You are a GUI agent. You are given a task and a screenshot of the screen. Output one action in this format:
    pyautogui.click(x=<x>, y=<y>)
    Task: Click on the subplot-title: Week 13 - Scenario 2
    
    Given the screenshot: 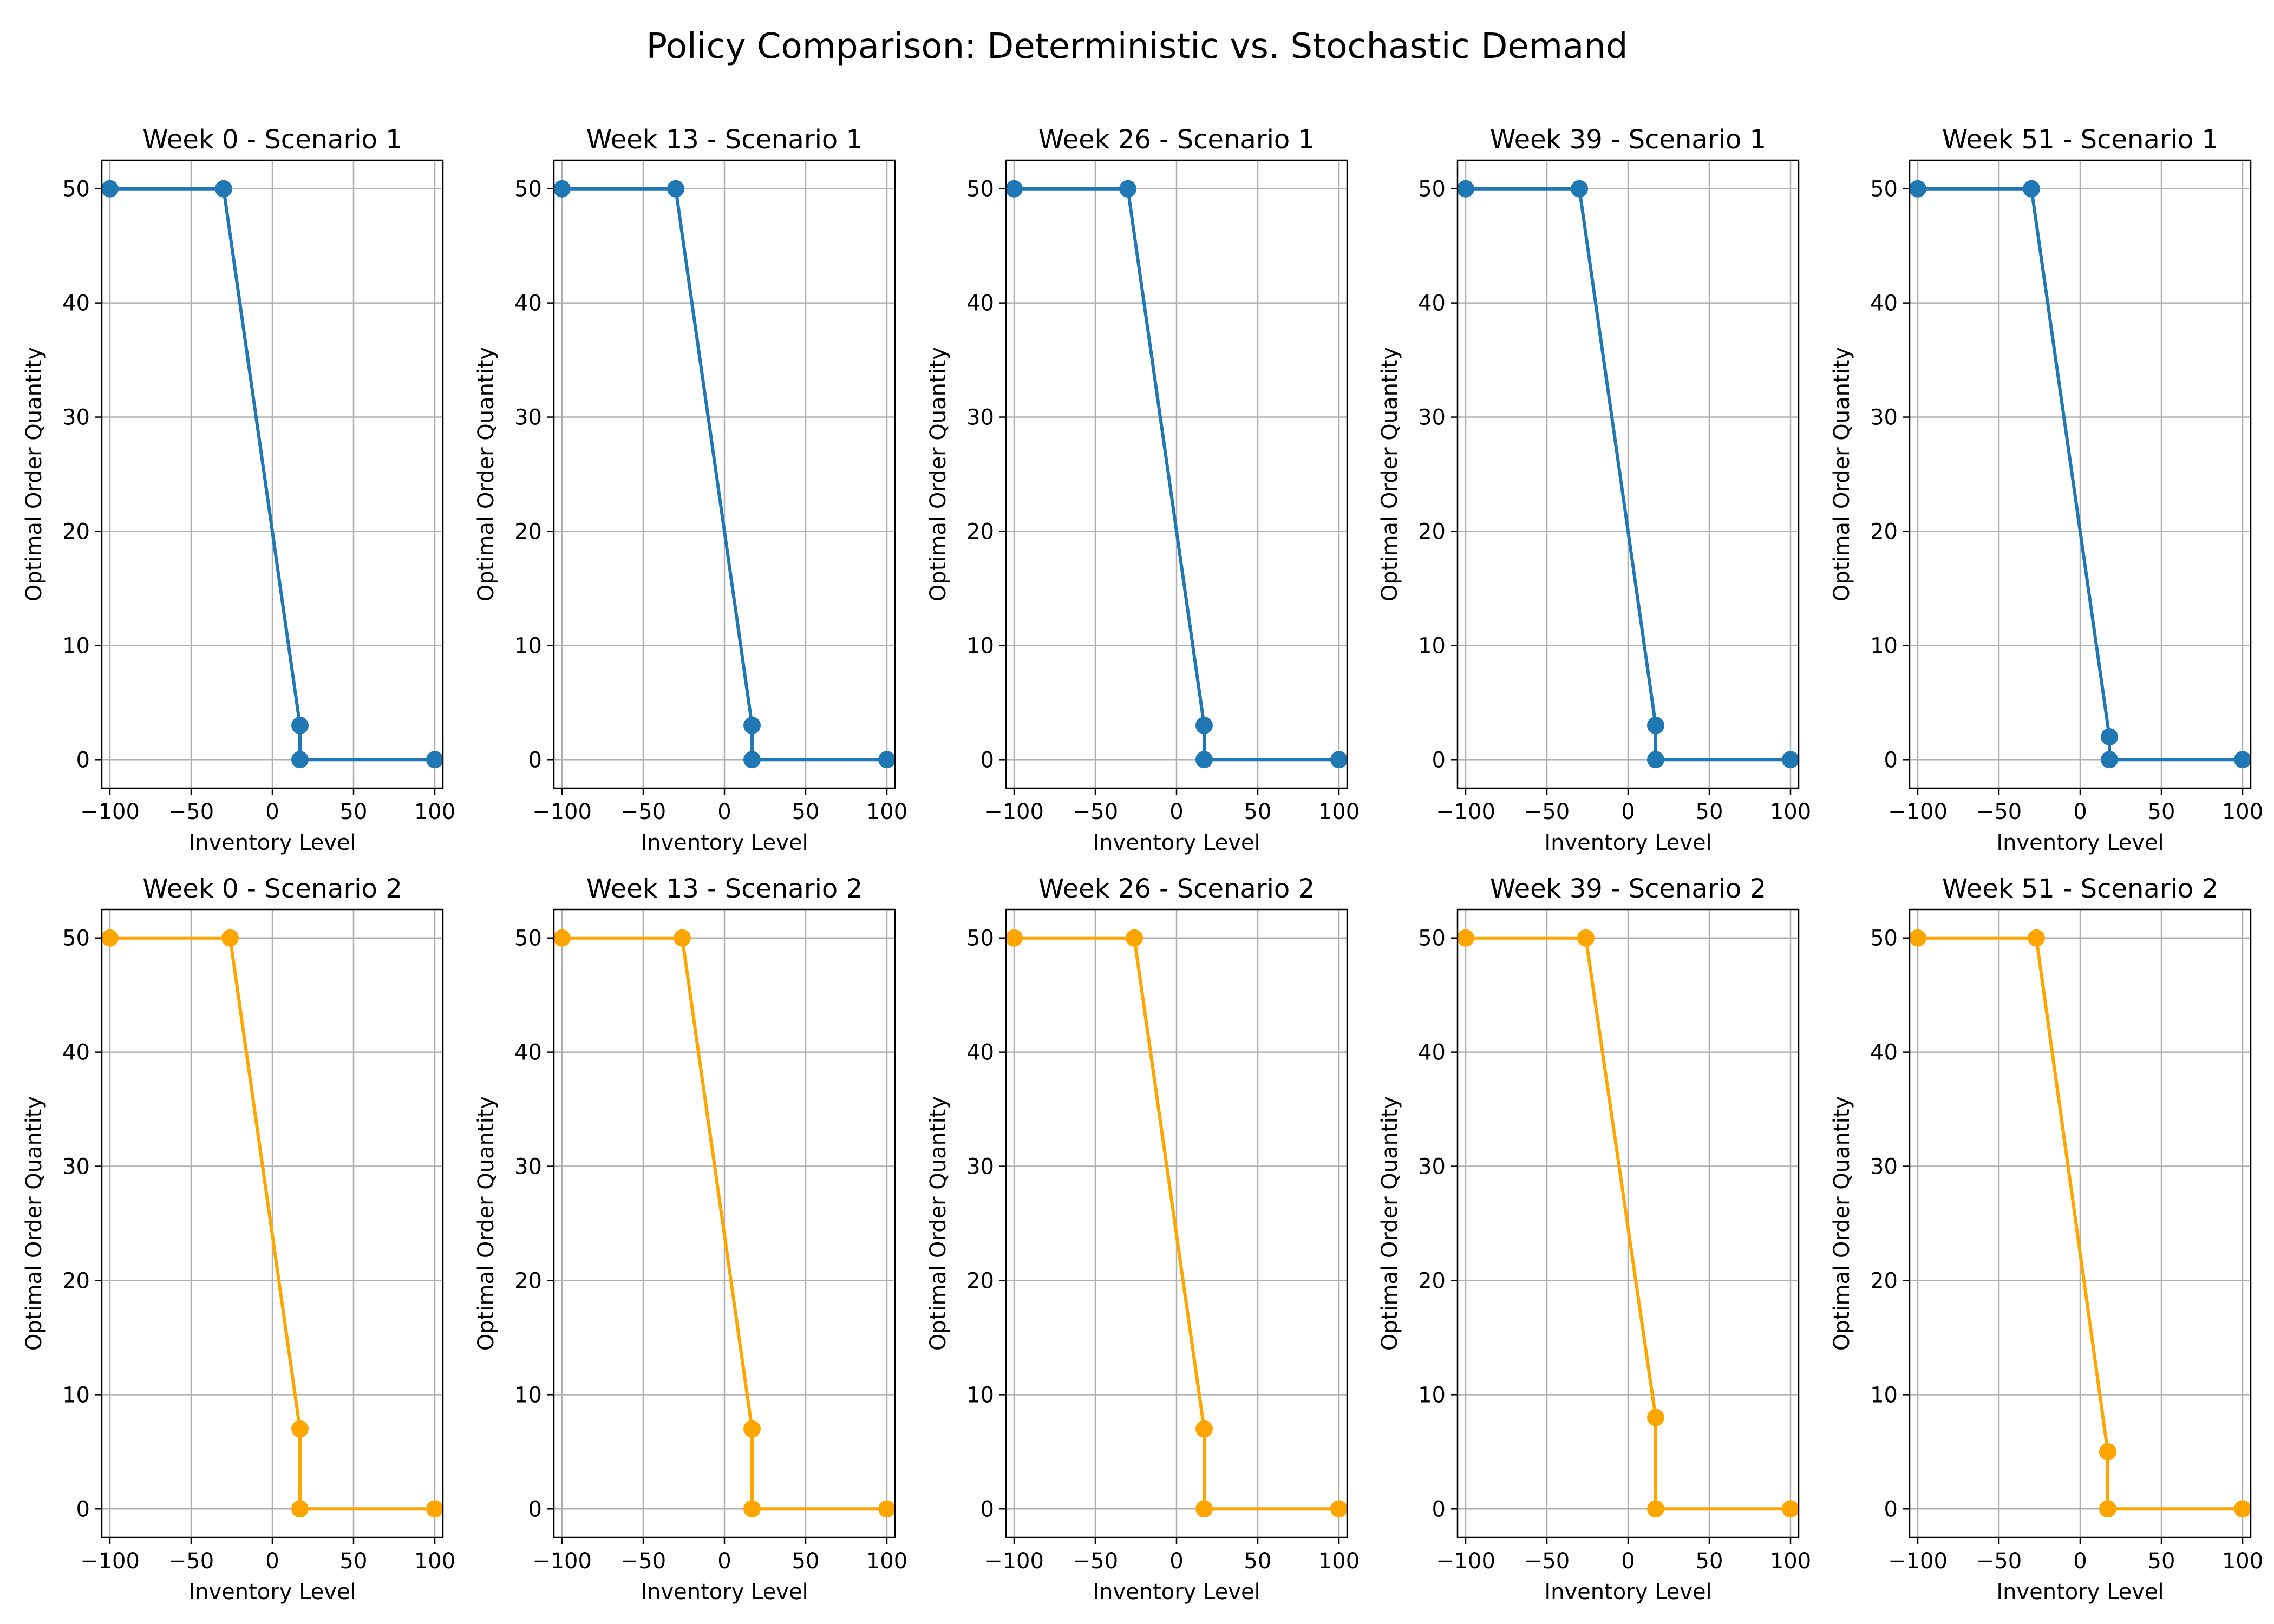 What is the action you would take?
    pyautogui.click(x=724, y=889)
    